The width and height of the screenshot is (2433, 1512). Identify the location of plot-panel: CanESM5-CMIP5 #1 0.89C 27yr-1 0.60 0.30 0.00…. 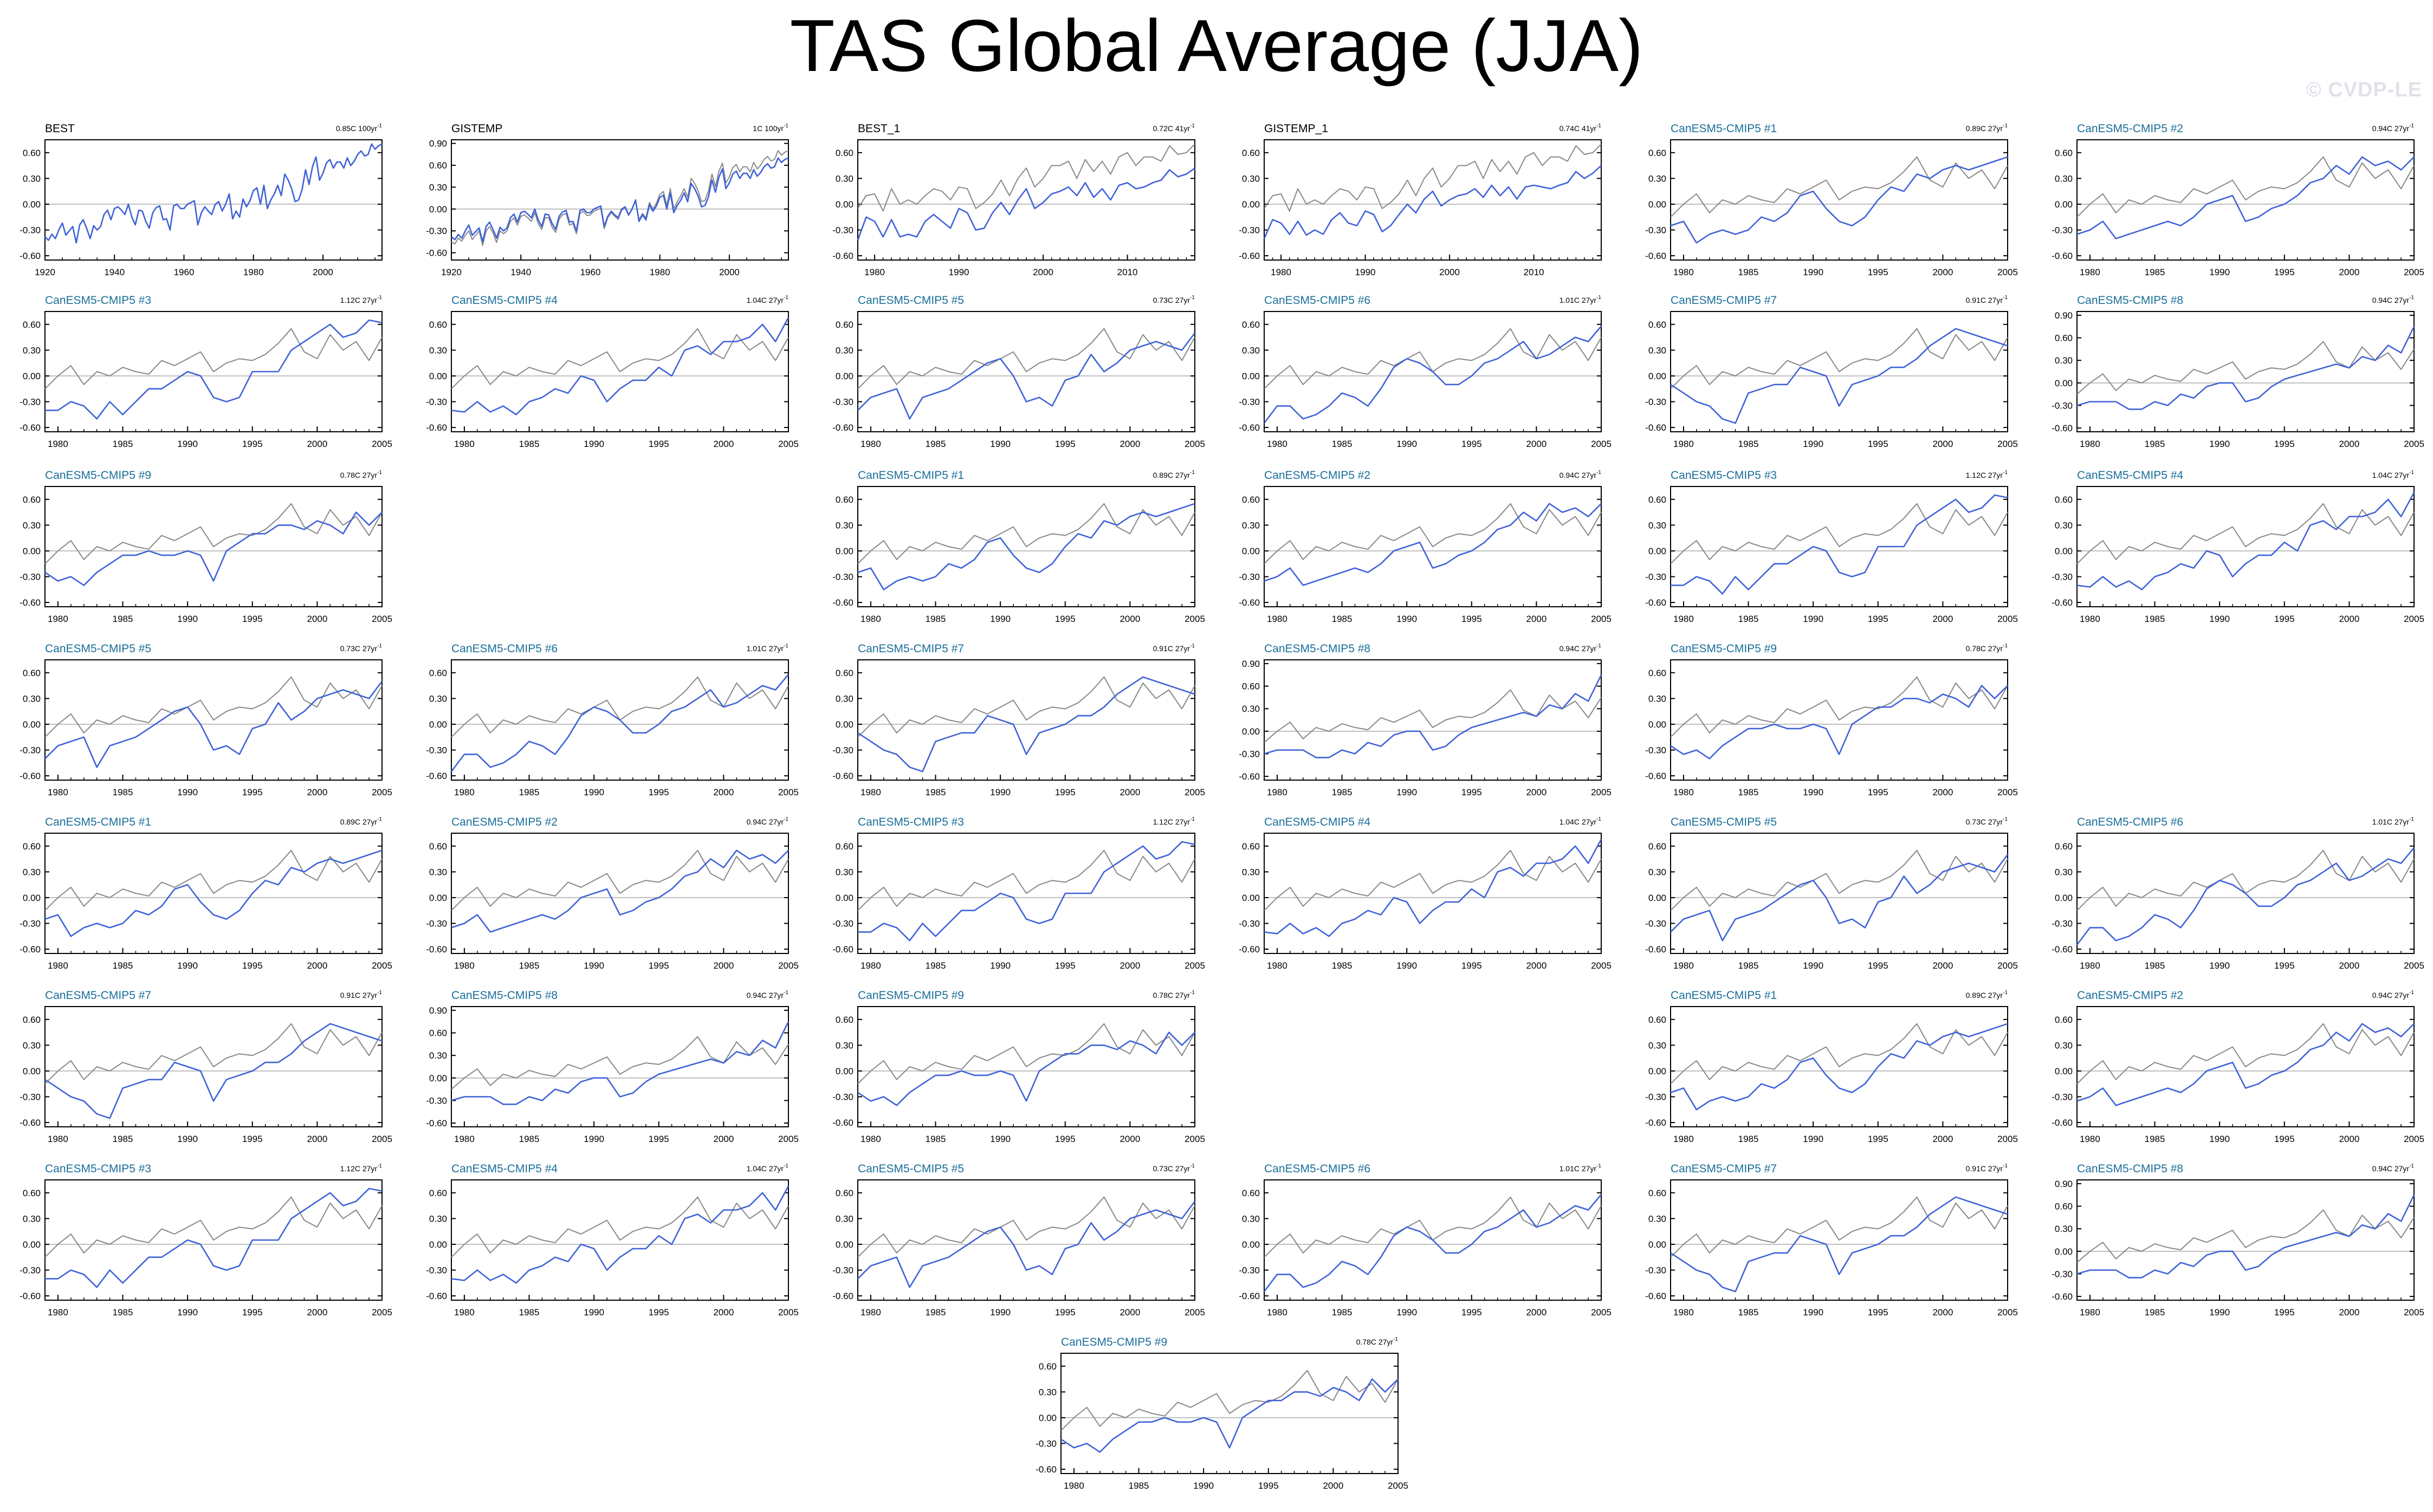
(1832, 199).